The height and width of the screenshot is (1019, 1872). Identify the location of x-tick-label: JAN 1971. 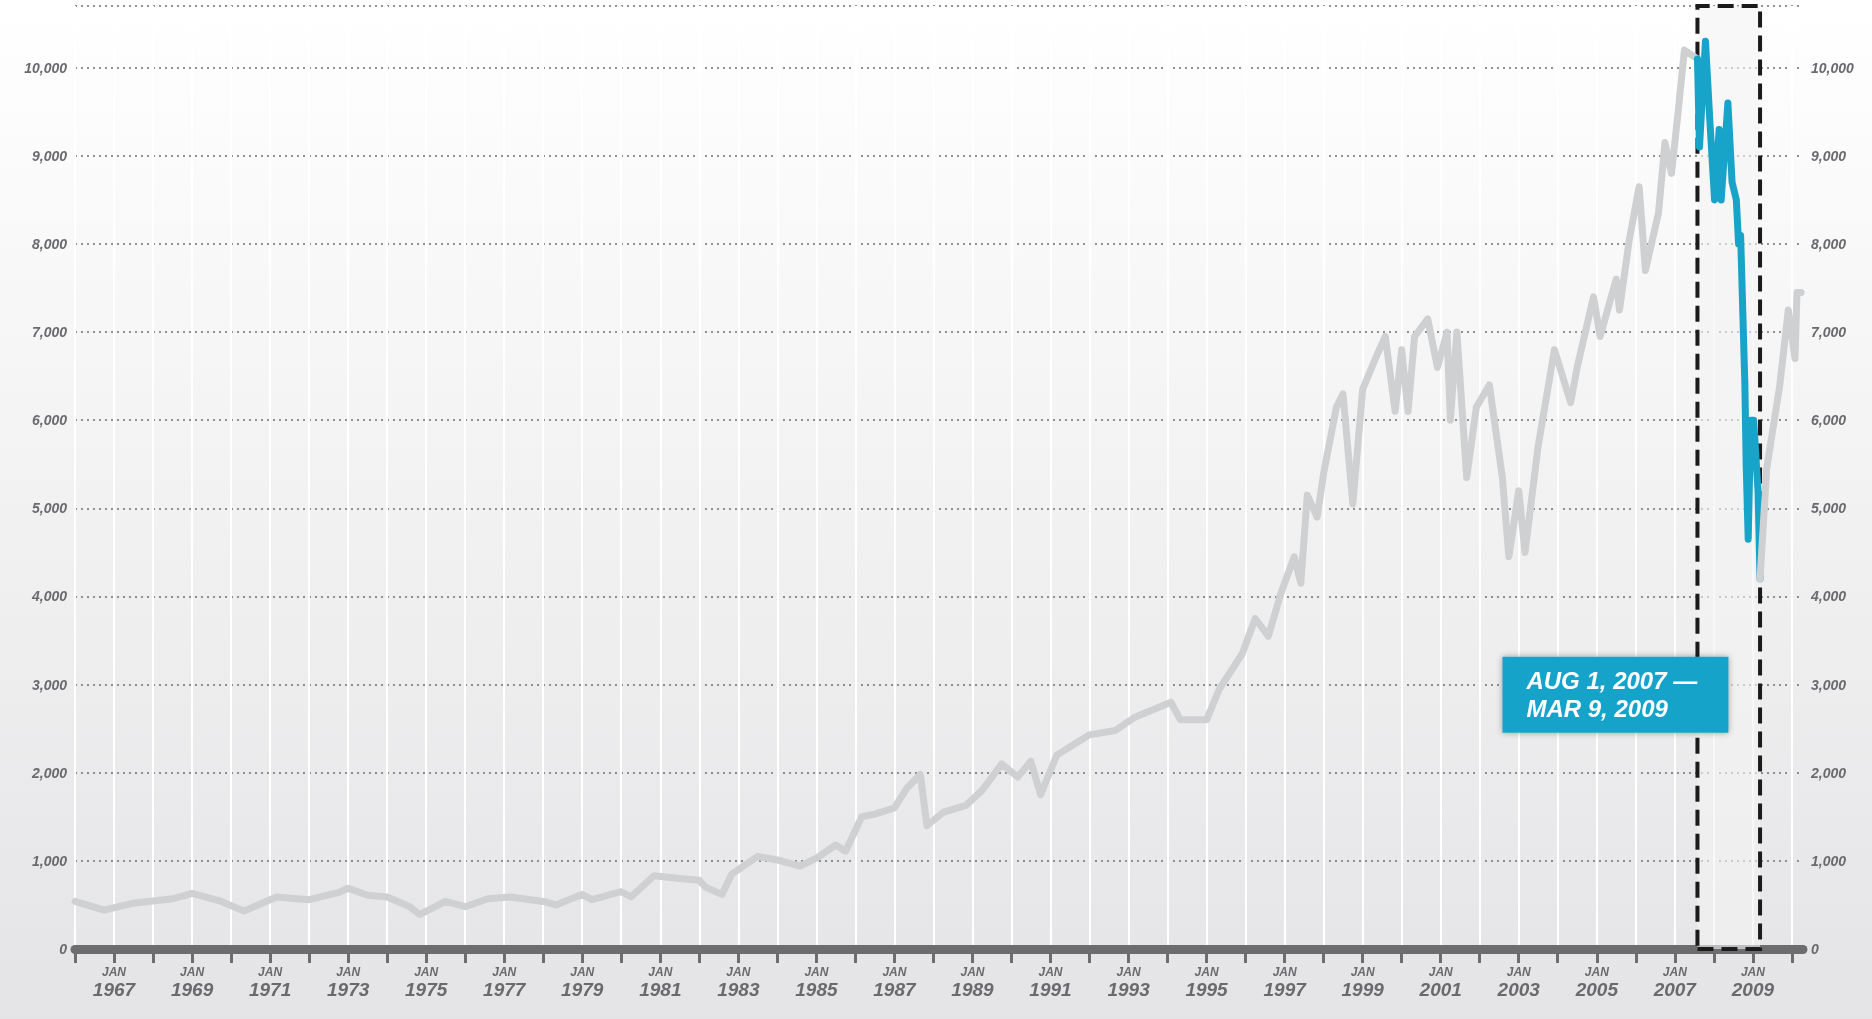
(270, 982).